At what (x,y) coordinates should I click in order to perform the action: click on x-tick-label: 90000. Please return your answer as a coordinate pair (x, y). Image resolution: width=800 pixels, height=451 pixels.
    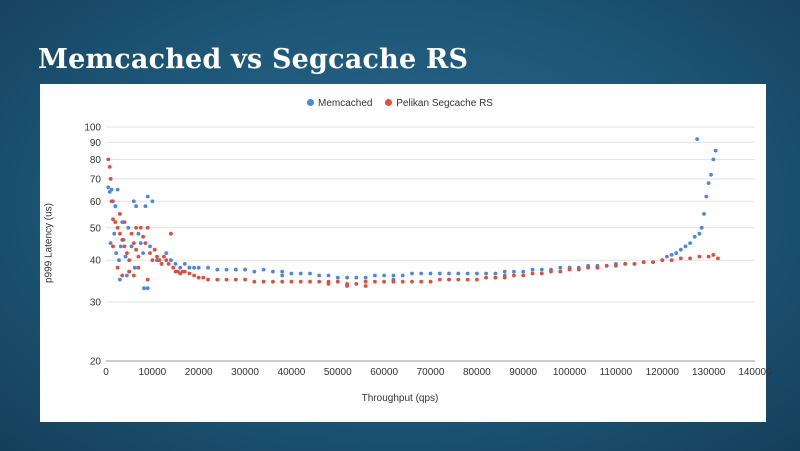
    Looking at the image, I should click on (523, 372).